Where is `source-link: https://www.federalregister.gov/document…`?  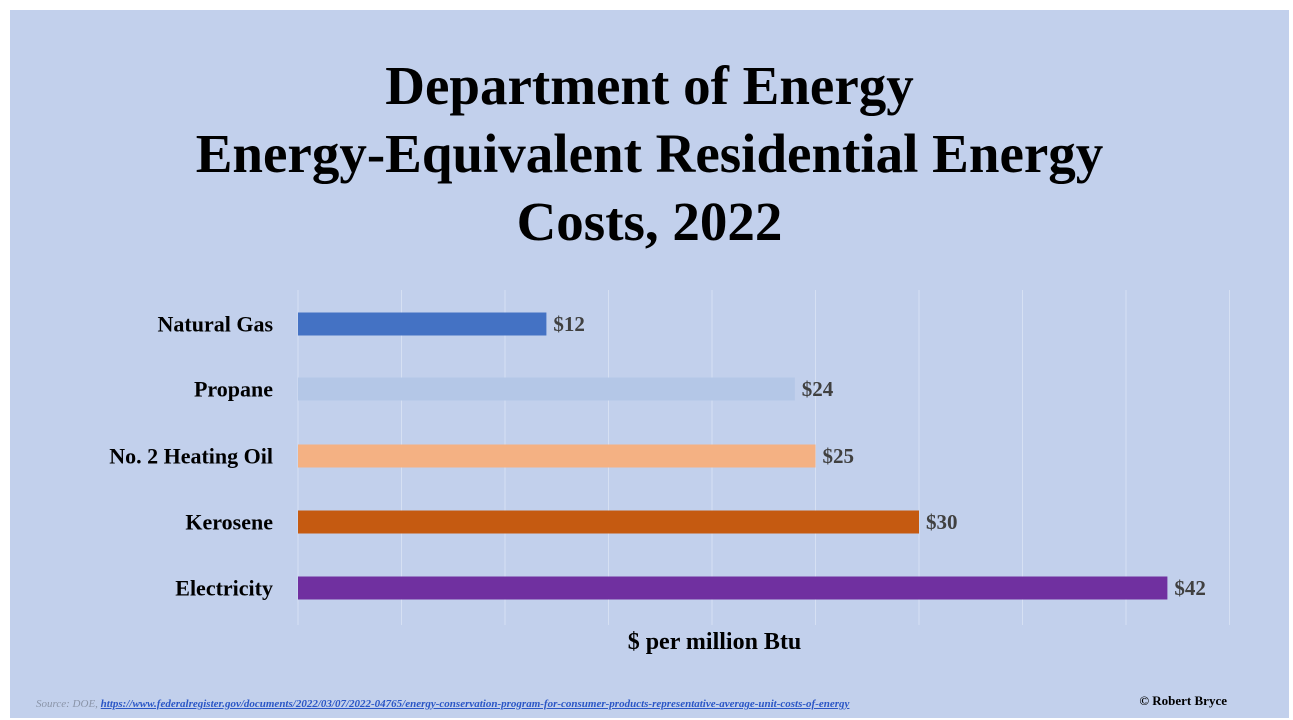
source-link: https://www.federalregister.gov/document… is located at coordinates (475, 704).